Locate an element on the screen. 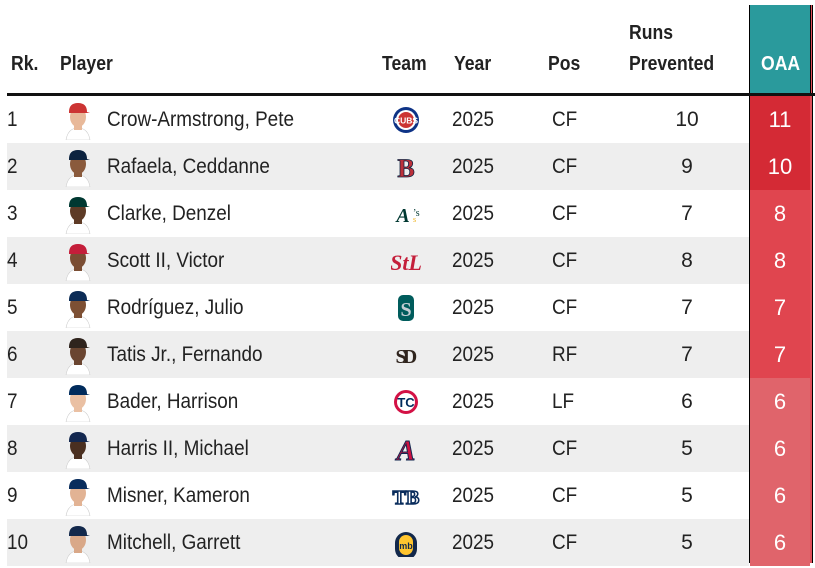 The width and height of the screenshot is (815, 568). header-oaa: OAA is located at coordinates (781, 64).